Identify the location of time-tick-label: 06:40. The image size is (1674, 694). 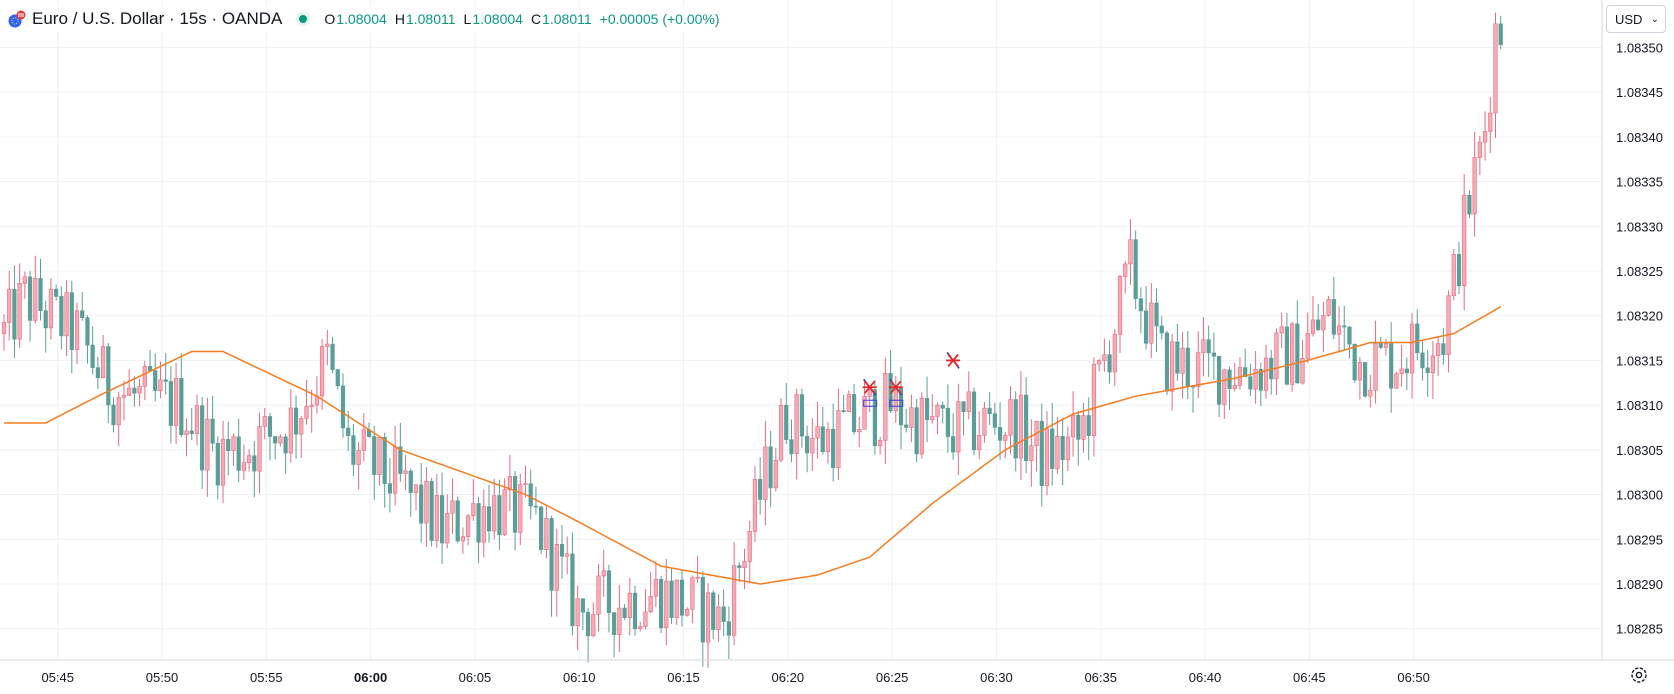
(1205, 677).